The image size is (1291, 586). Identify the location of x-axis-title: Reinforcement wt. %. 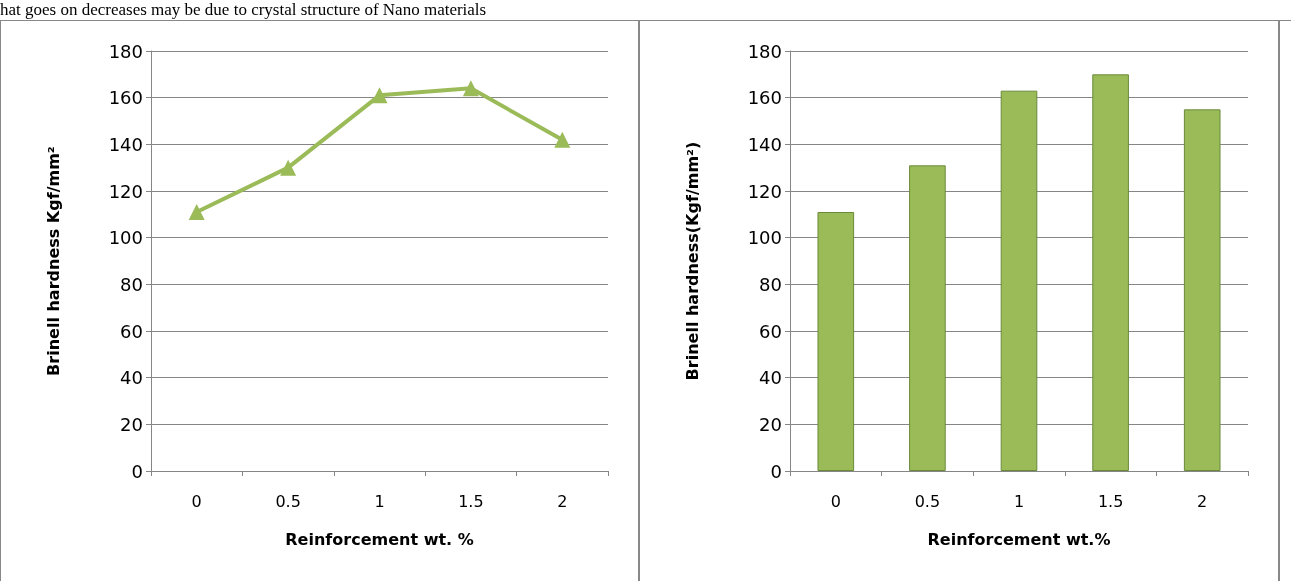
(379, 539).